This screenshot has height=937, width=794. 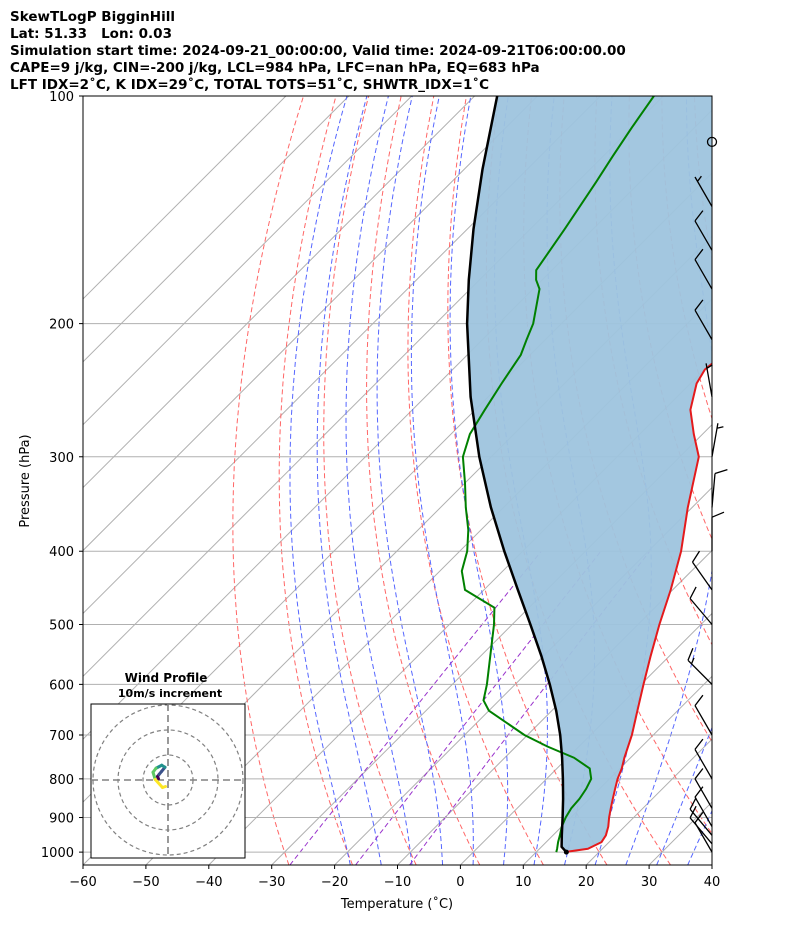 What do you see at coordinates (61, 685) in the screenshot?
I see `y-tick-label: 600` at bounding box center [61, 685].